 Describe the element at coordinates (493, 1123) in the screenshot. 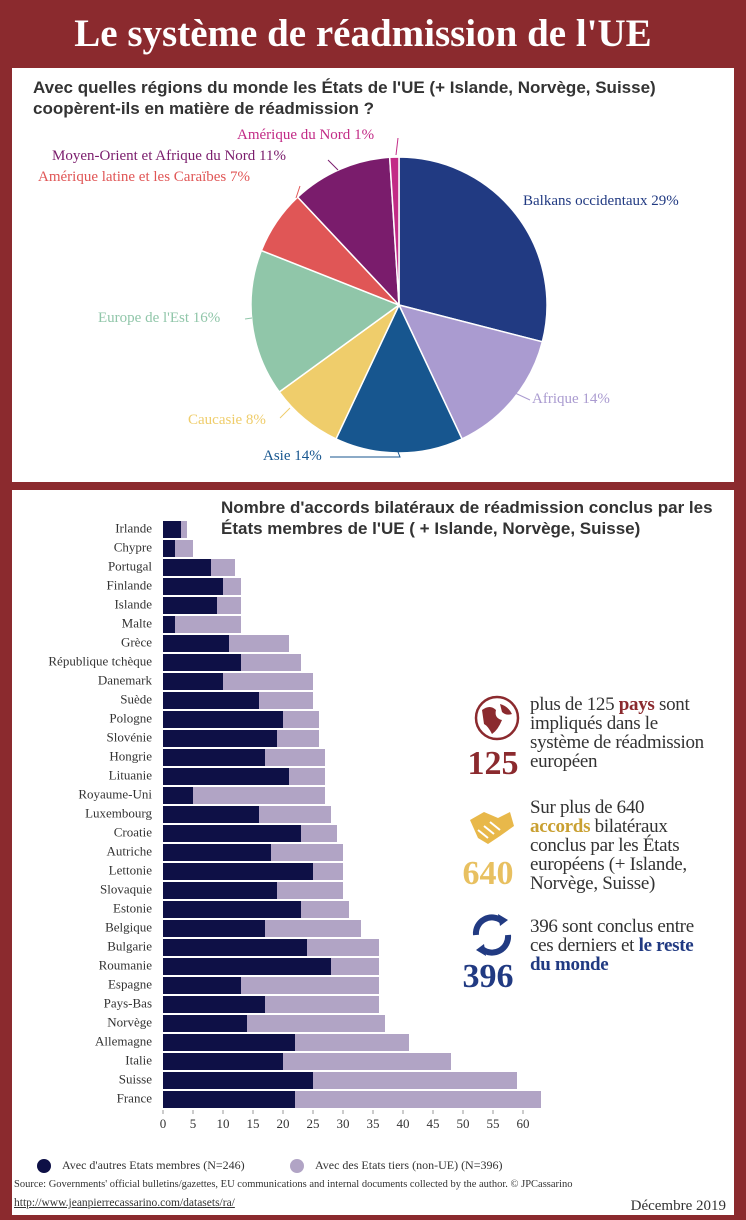

I see `x-tick-label: 55` at that location.